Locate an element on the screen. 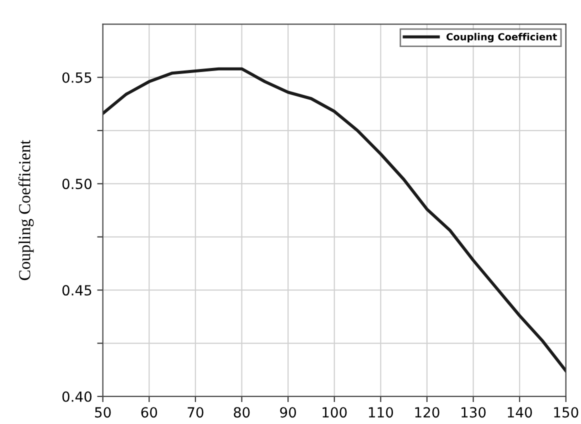 The image size is (581, 424). x-tick-label: 90 is located at coordinates (288, 412).